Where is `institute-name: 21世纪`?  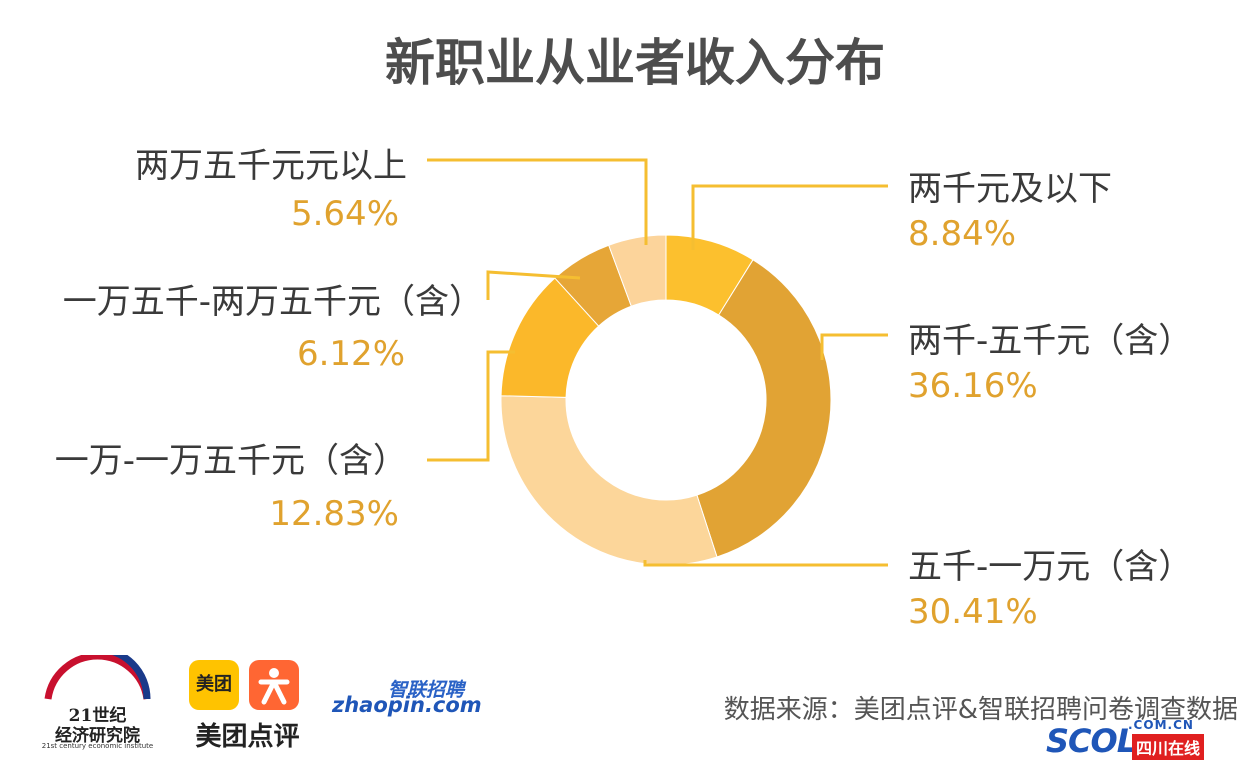
institute-name: 21世纪 is located at coordinates (97, 716).